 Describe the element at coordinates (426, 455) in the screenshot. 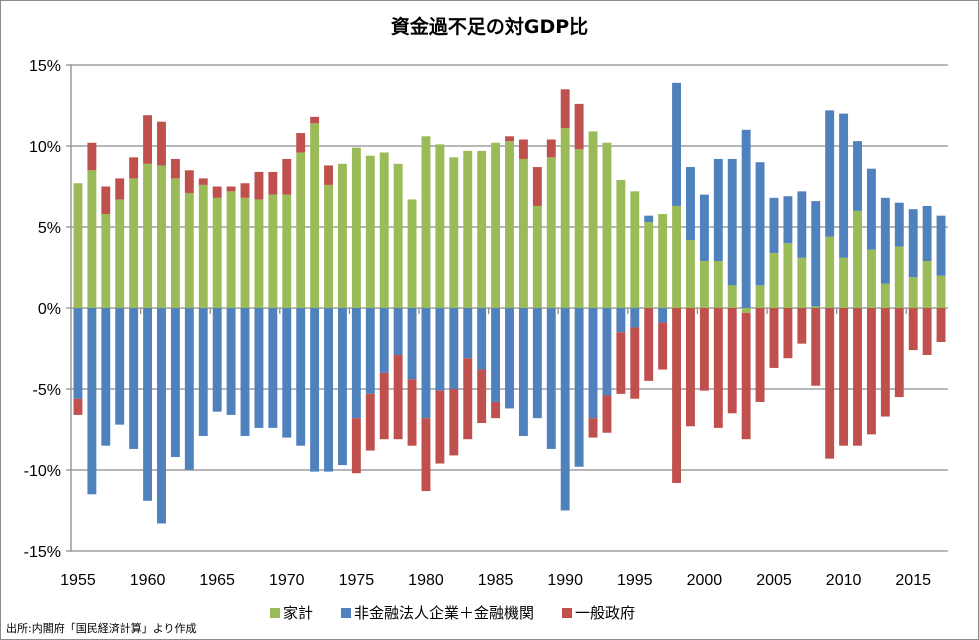

I see `bar-segment-1980-s2` at that location.